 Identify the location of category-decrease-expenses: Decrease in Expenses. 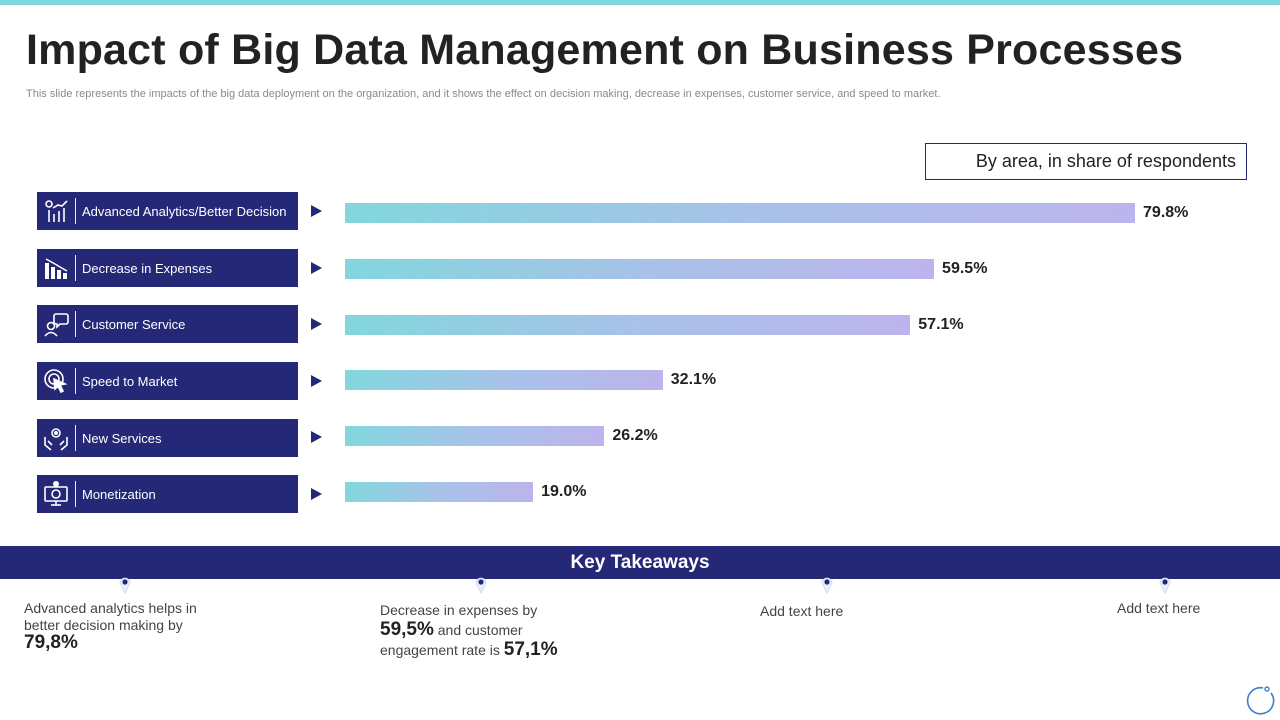
(167, 268).